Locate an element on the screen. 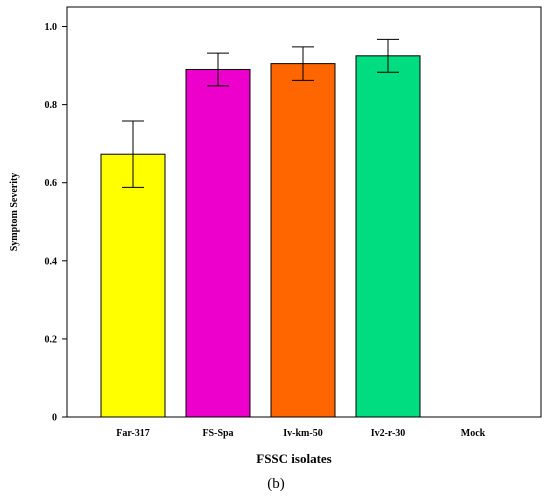 The height and width of the screenshot is (499, 550). y-axis-ticks: 0 0.2 0.4 0.6 0.8 1.0 is located at coordinates (56, 223).